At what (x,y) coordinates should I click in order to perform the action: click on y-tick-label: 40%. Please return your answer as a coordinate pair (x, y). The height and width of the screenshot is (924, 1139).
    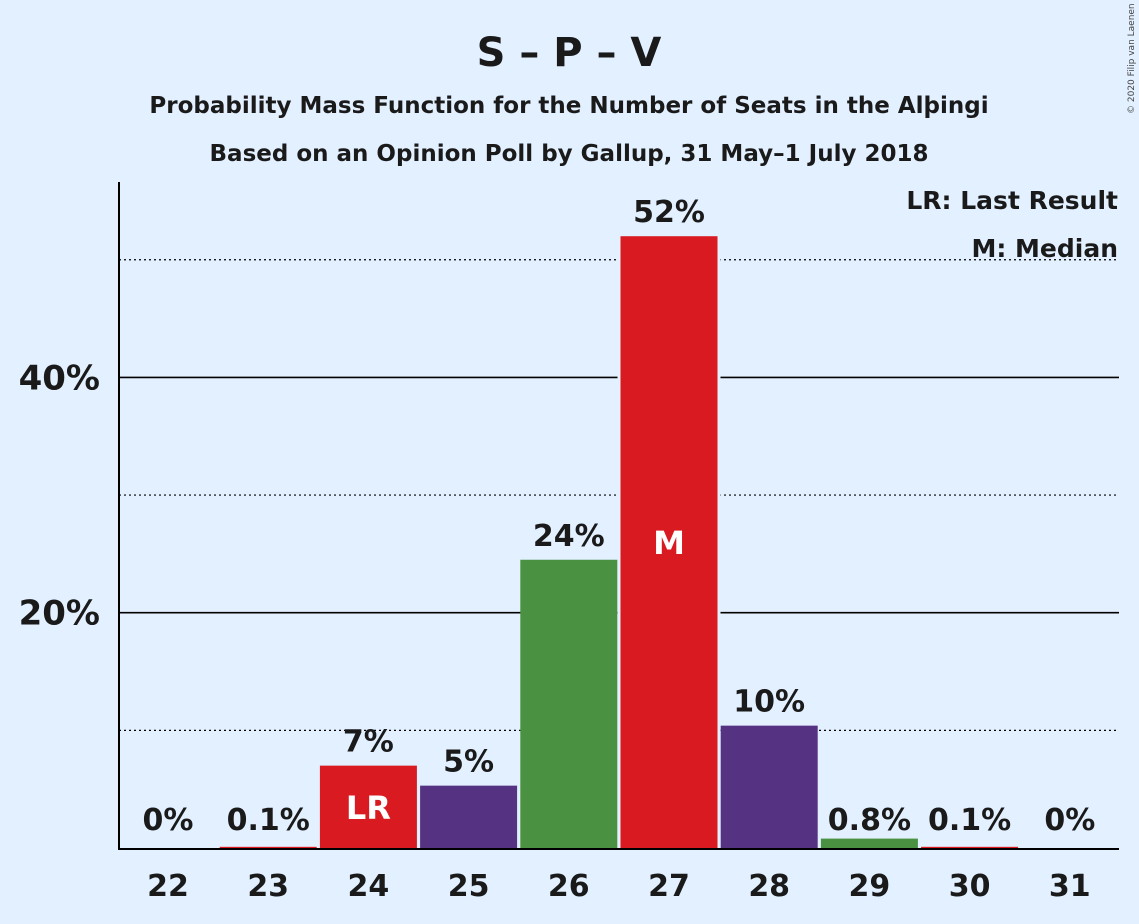
    Looking at the image, I should click on (59, 378).